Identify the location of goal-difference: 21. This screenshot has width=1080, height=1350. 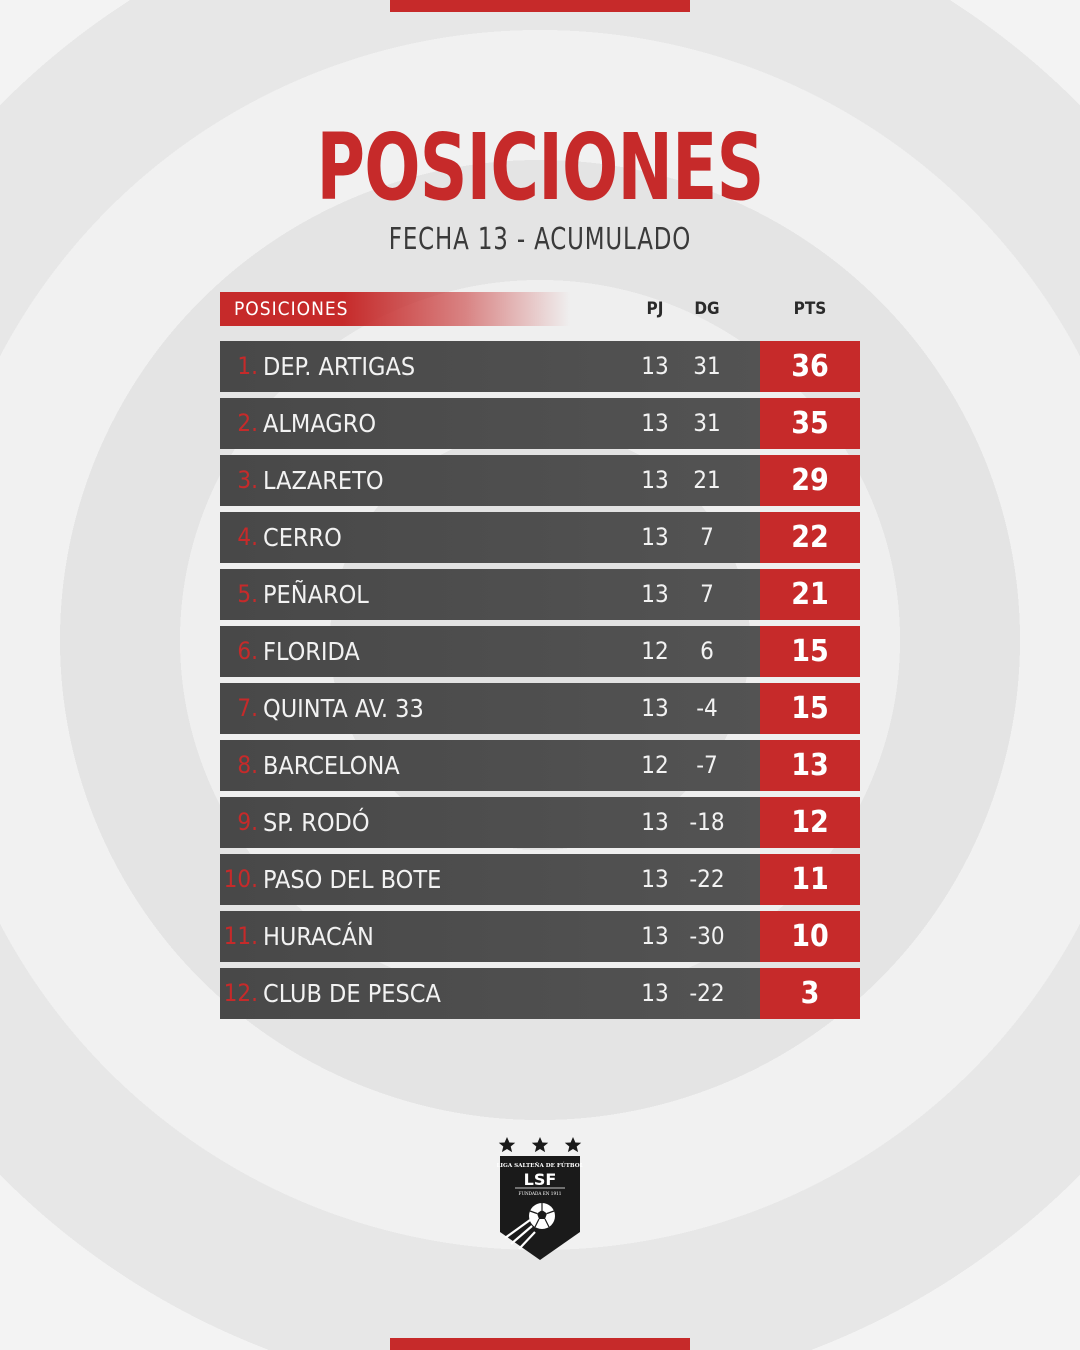
(707, 480).